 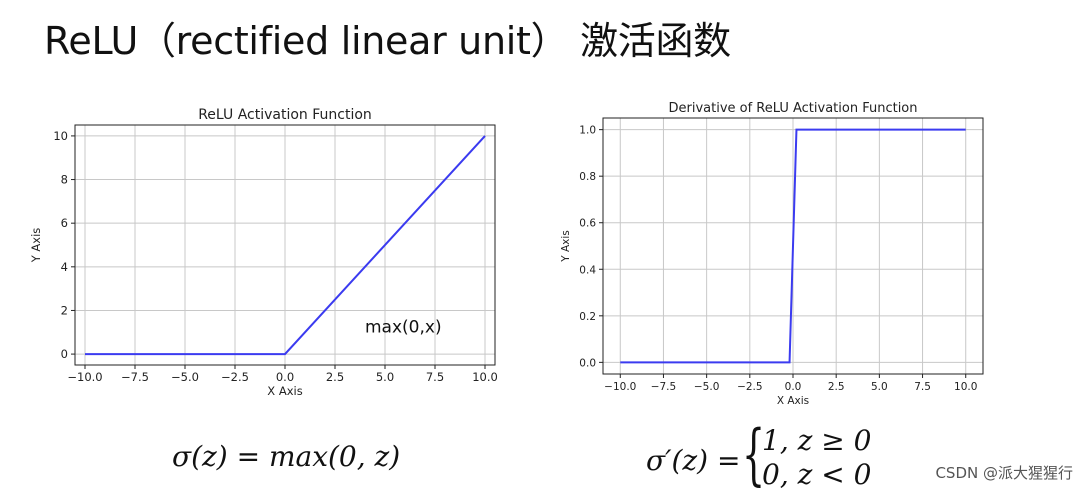 I want to click on y-tick-label: 0.8, so click(x=587, y=177).